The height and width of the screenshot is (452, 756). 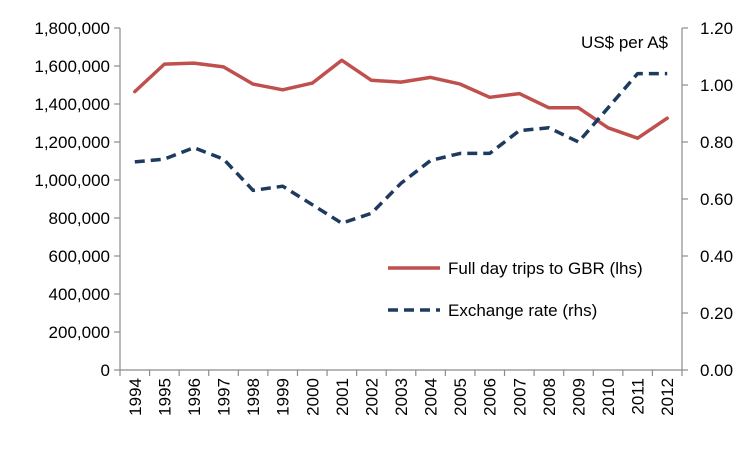 I want to click on legend-label-day-trips: Full day trips to GBR (lhs), so click(x=545, y=268).